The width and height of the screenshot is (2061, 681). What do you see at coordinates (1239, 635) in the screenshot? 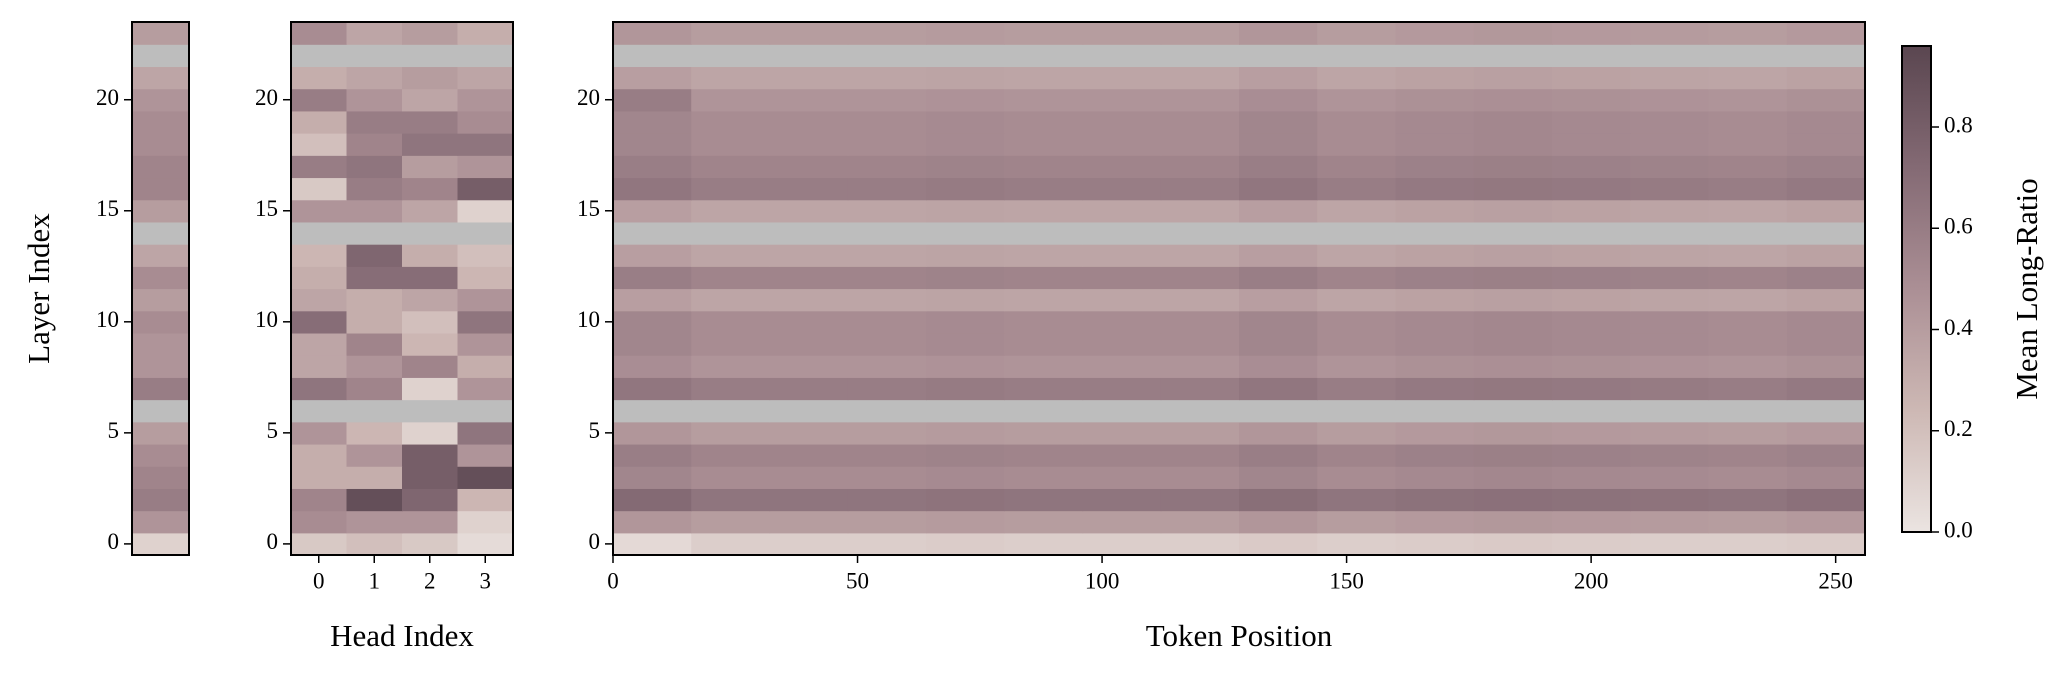
I see `x-axis-label: Token Position` at bounding box center [1239, 635].